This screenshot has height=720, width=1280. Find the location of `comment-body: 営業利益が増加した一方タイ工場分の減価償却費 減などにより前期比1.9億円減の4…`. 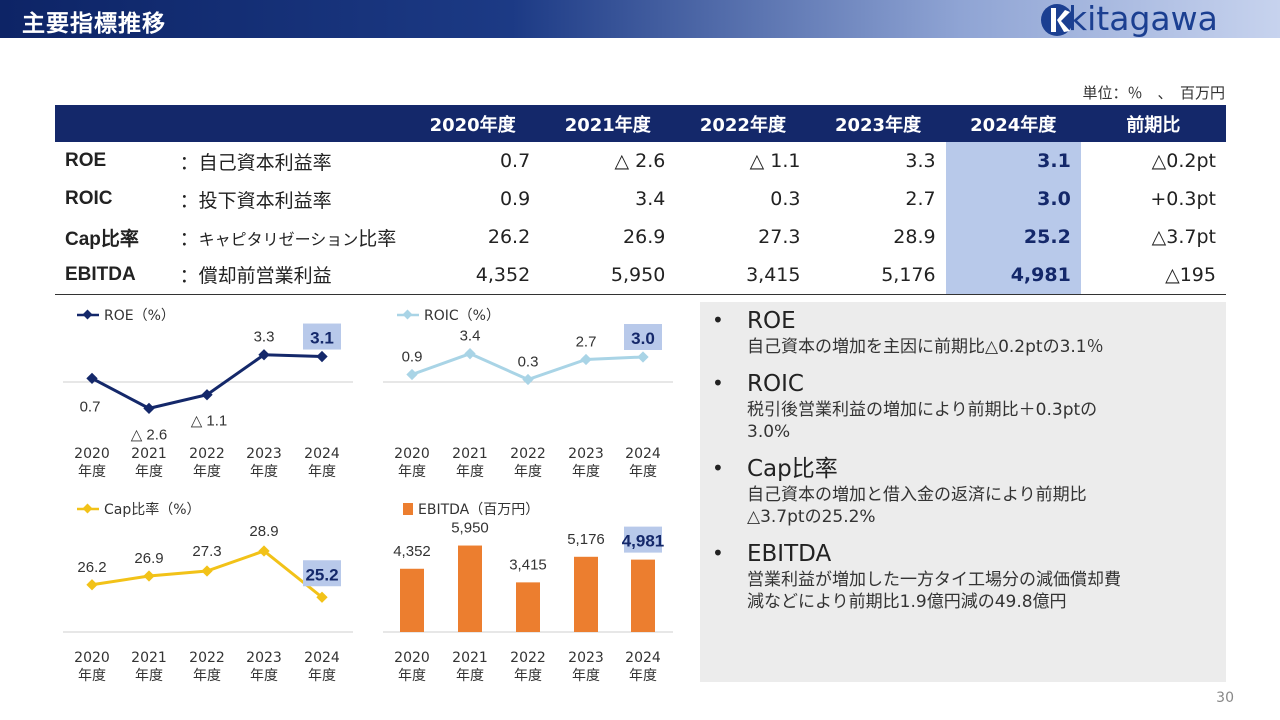

comment-body: 営業利益が増加した一方タイ工場分の減価償却費 減などにより前期比1.9億円減の4… is located at coordinates (934, 591).